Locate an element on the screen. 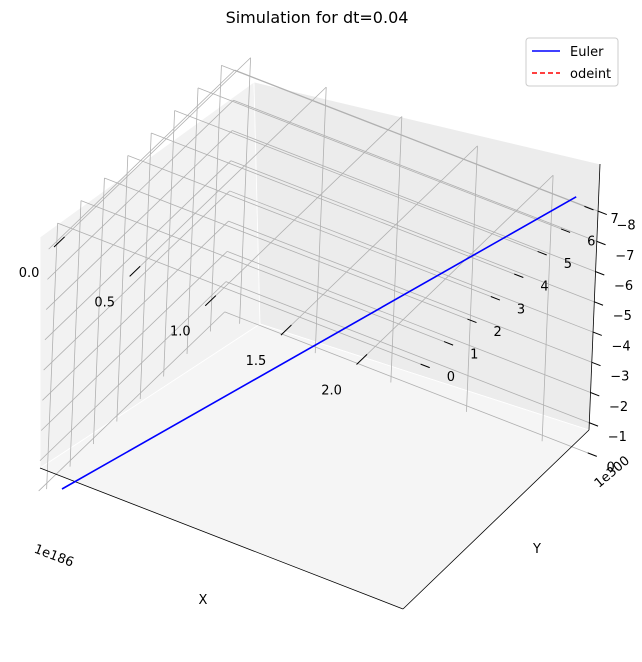 The height and width of the screenshot is (662, 642). legend: Euler odeint is located at coordinates (572, 62).